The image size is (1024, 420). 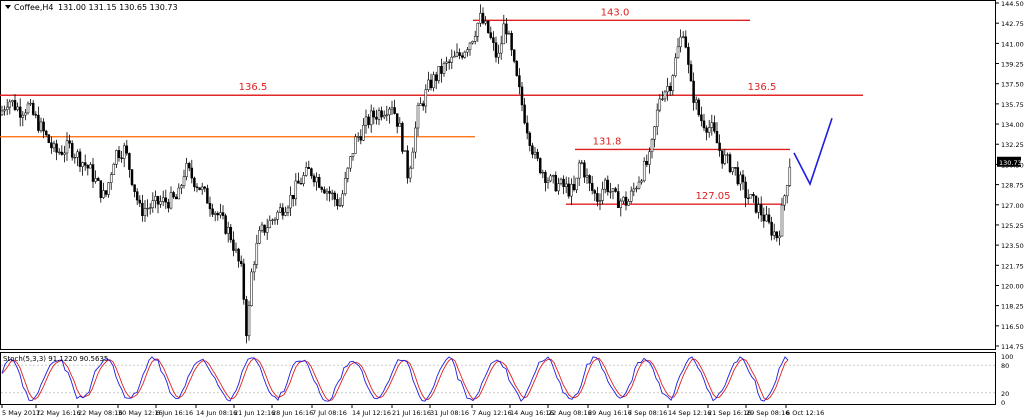 I want to click on price-label: 120.00, so click(x=1012, y=286).